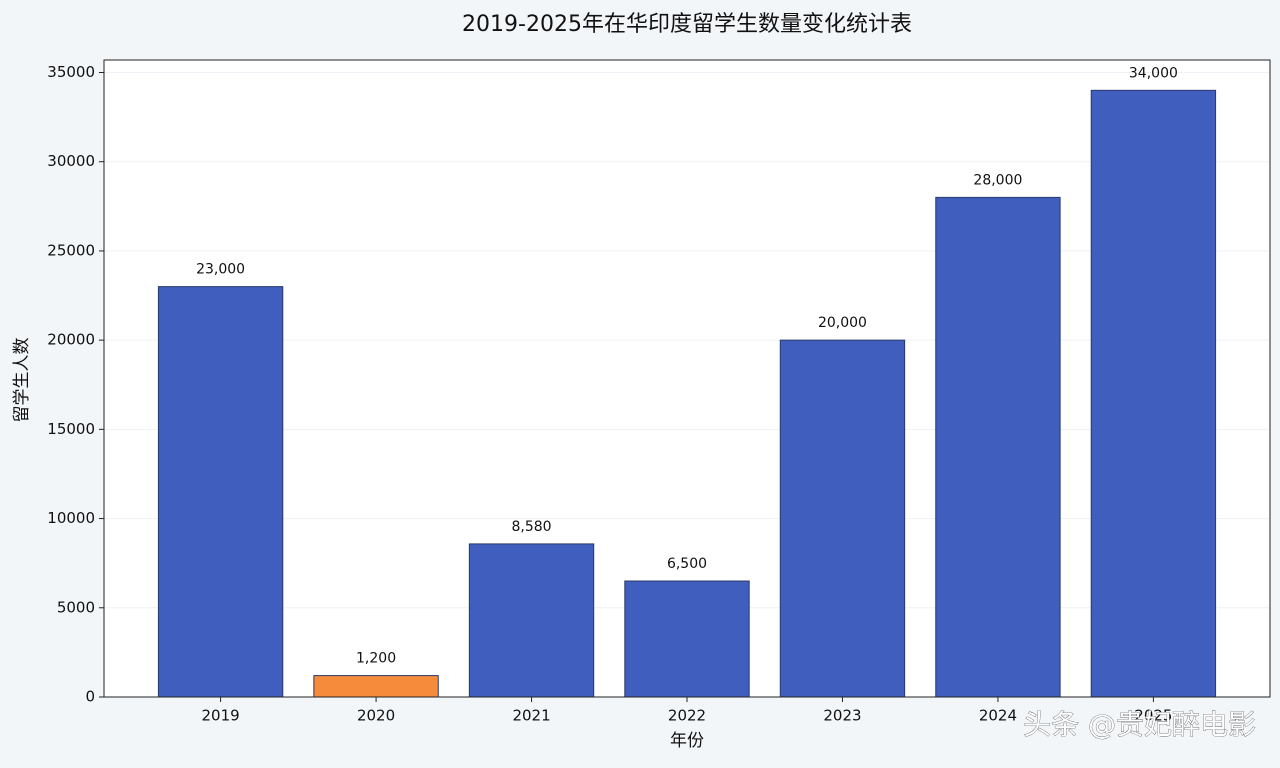 The width and height of the screenshot is (1280, 768). What do you see at coordinates (221, 716) in the screenshot?
I see `x-tick-label: 2019` at bounding box center [221, 716].